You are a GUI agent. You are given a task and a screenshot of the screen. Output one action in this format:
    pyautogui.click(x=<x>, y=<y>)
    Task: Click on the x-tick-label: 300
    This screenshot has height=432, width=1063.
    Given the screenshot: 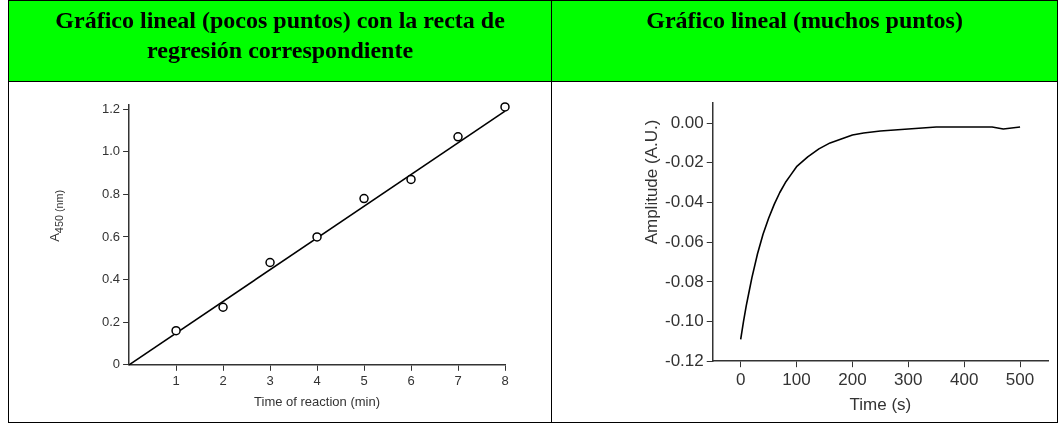 What is the action you would take?
    pyautogui.click(x=908, y=380)
    